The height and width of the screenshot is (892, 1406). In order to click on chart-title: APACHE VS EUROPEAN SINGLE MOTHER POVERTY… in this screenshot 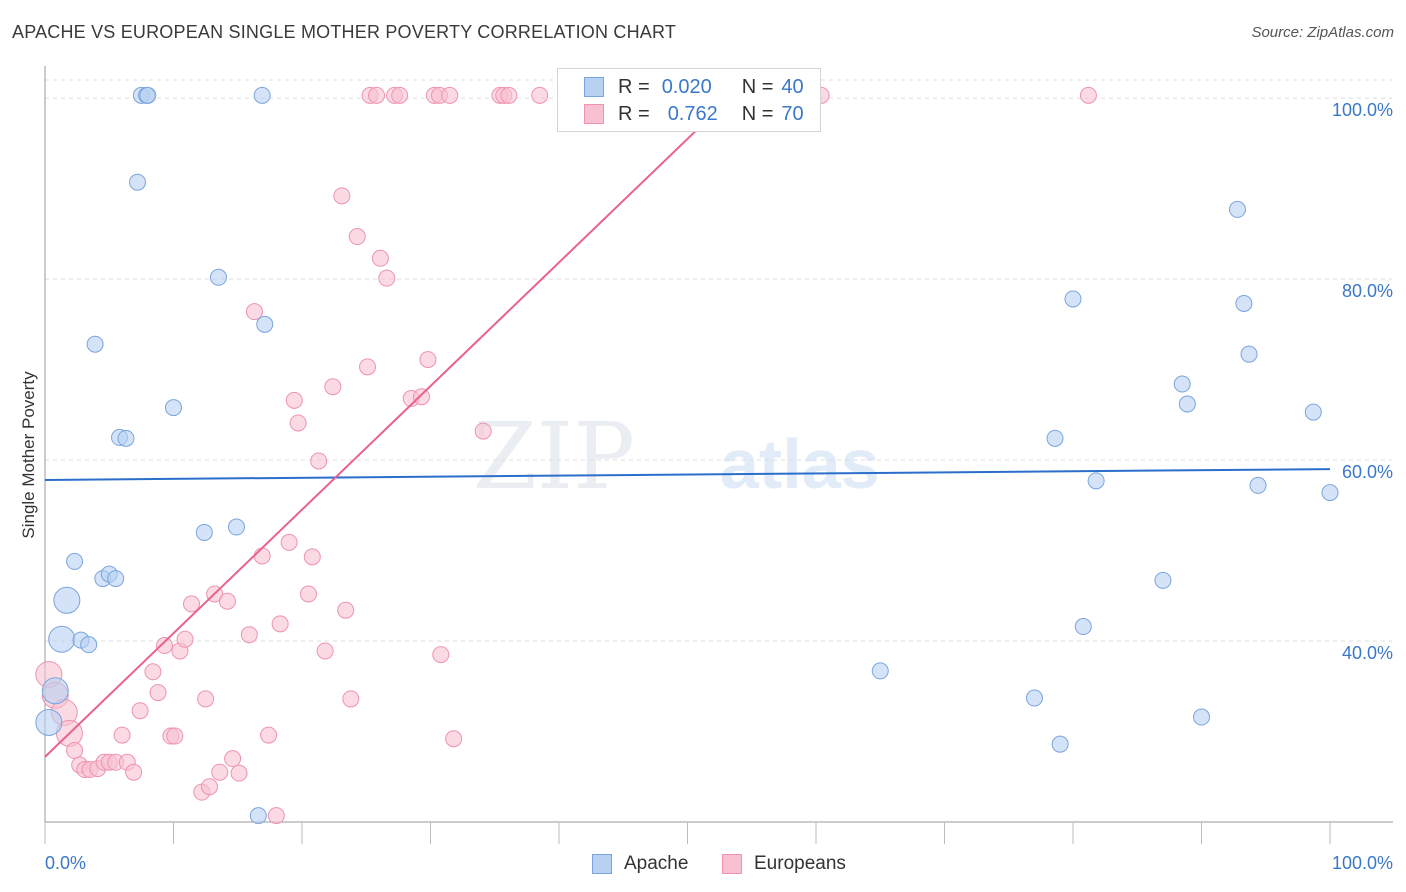, I will do `click(344, 32)`.